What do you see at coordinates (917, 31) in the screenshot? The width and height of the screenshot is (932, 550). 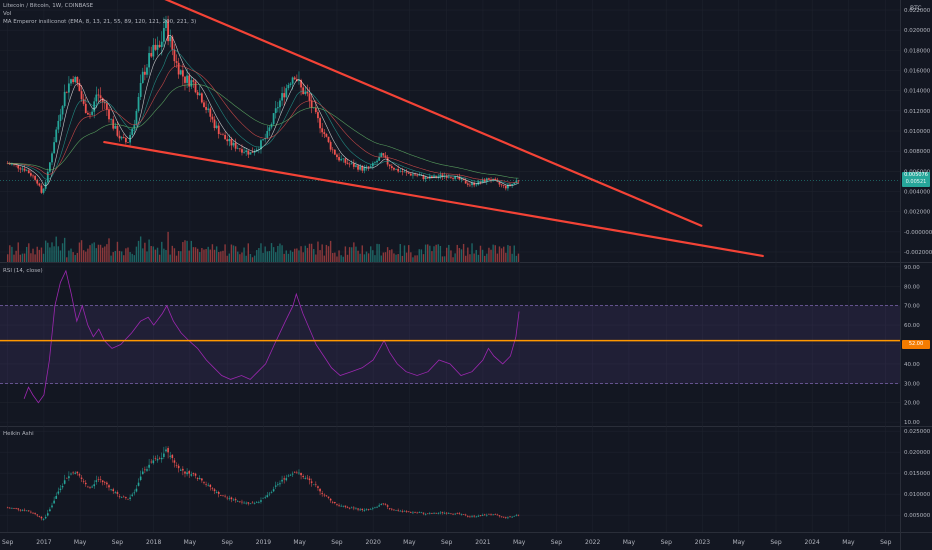 I see `price-tick-label: 0.020000` at bounding box center [917, 31].